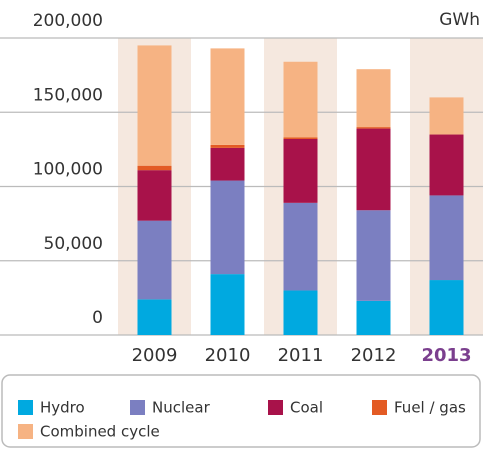  Describe the element at coordinates (374, 355) in the screenshot. I see `x-tick-label: 2012` at that location.